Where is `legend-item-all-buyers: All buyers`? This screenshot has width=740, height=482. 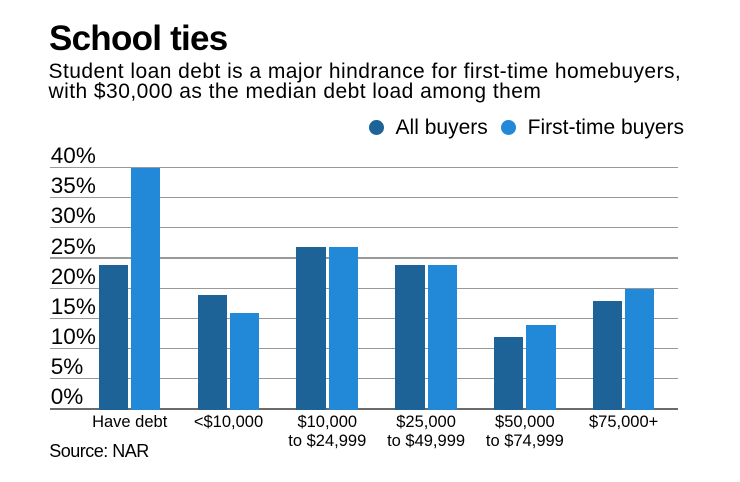
legend-item-all-buyers: All buyers is located at coordinates (428, 127).